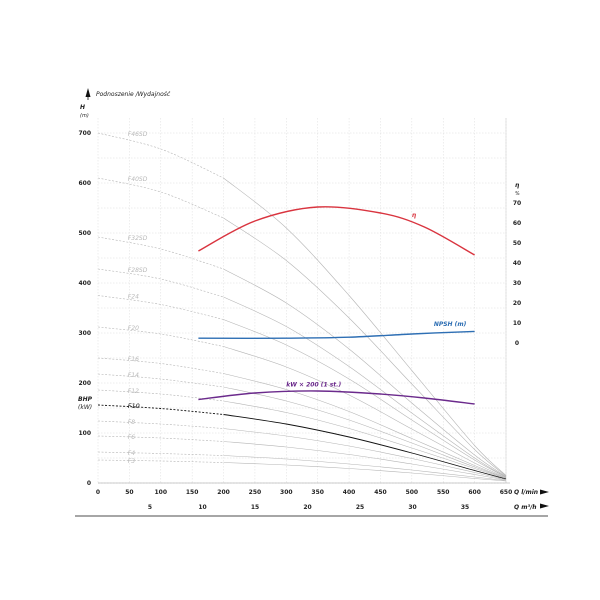  What do you see at coordinates (84, 183) in the screenshot?
I see `y-tick-label: 600` at bounding box center [84, 183].